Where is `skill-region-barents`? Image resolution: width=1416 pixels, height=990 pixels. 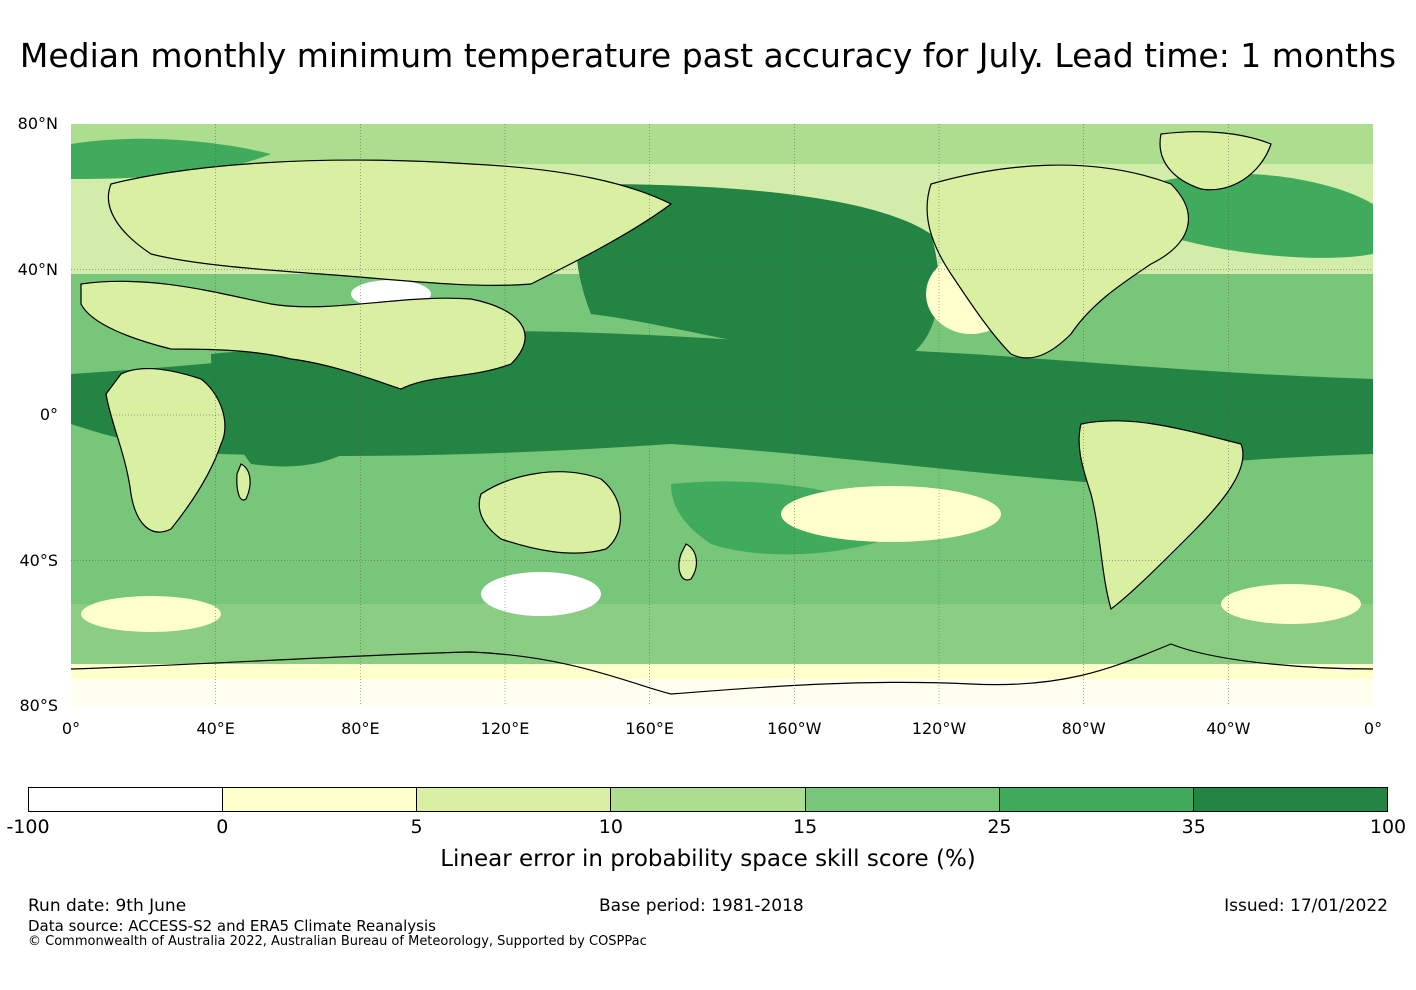 skill-region-barents is located at coordinates (171, 158).